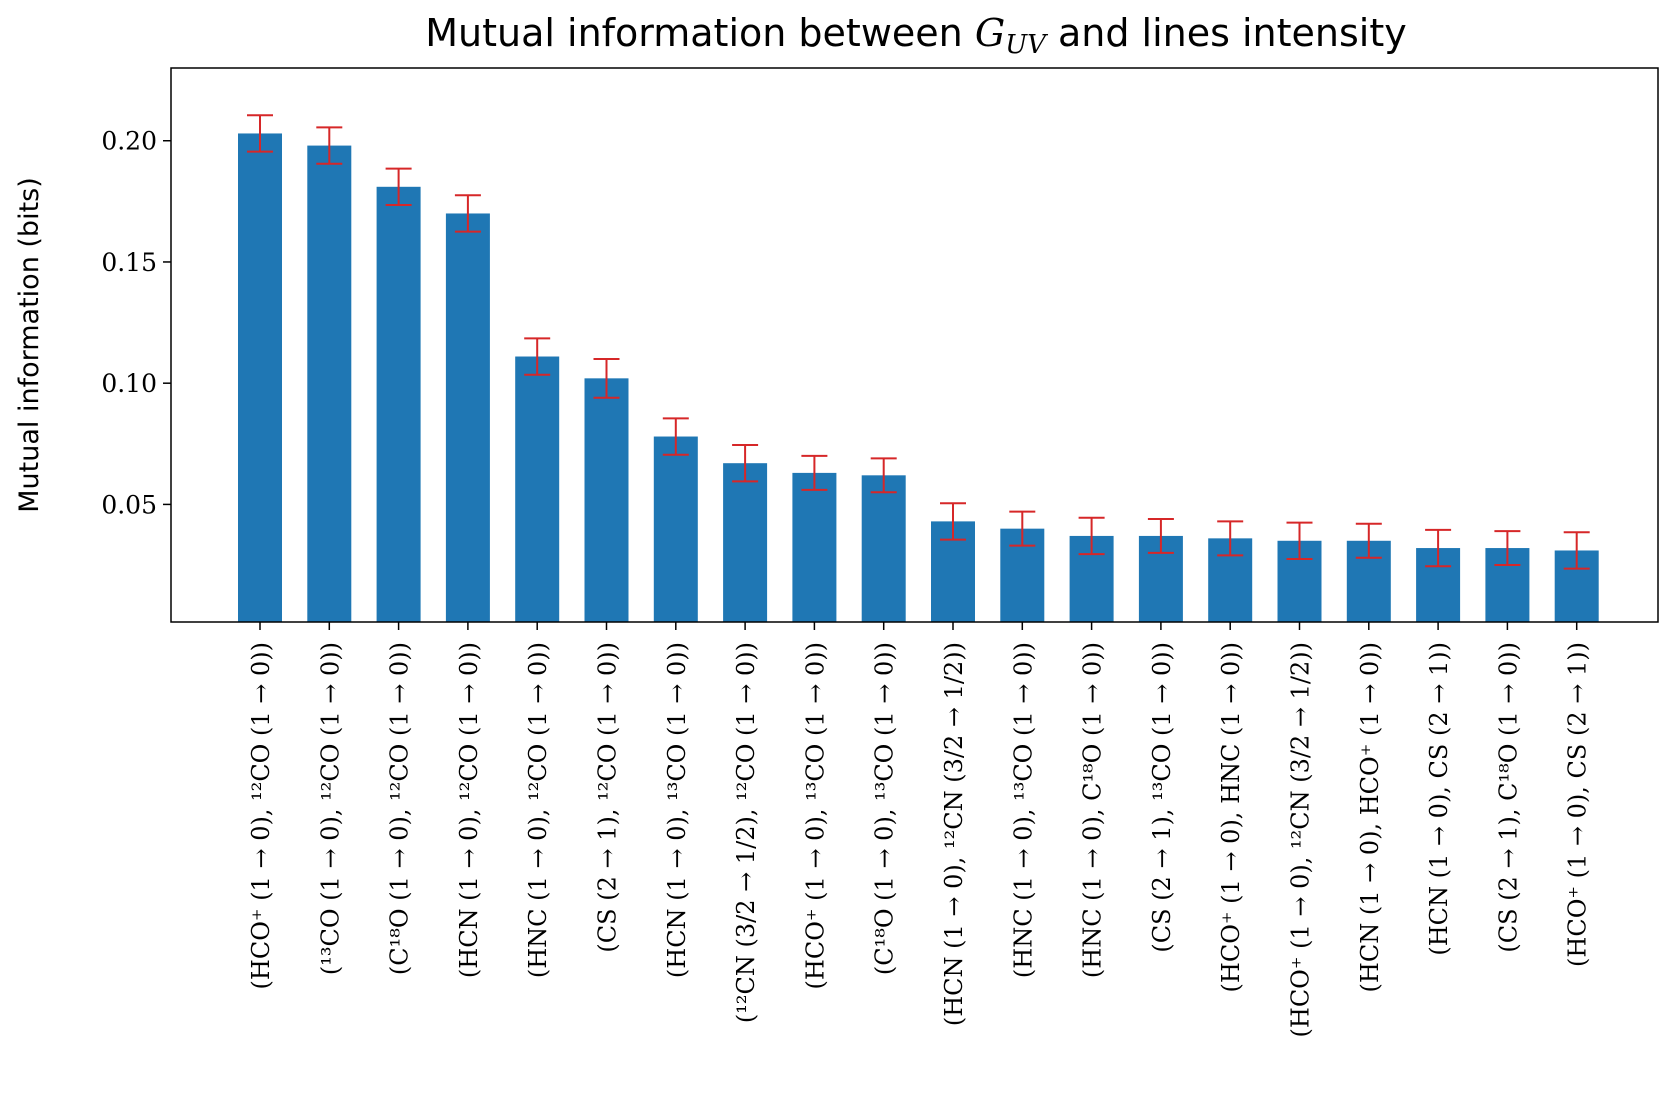  What do you see at coordinates (129, 141) in the screenshot?
I see `y-tick-label: 0.20` at bounding box center [129, 141].